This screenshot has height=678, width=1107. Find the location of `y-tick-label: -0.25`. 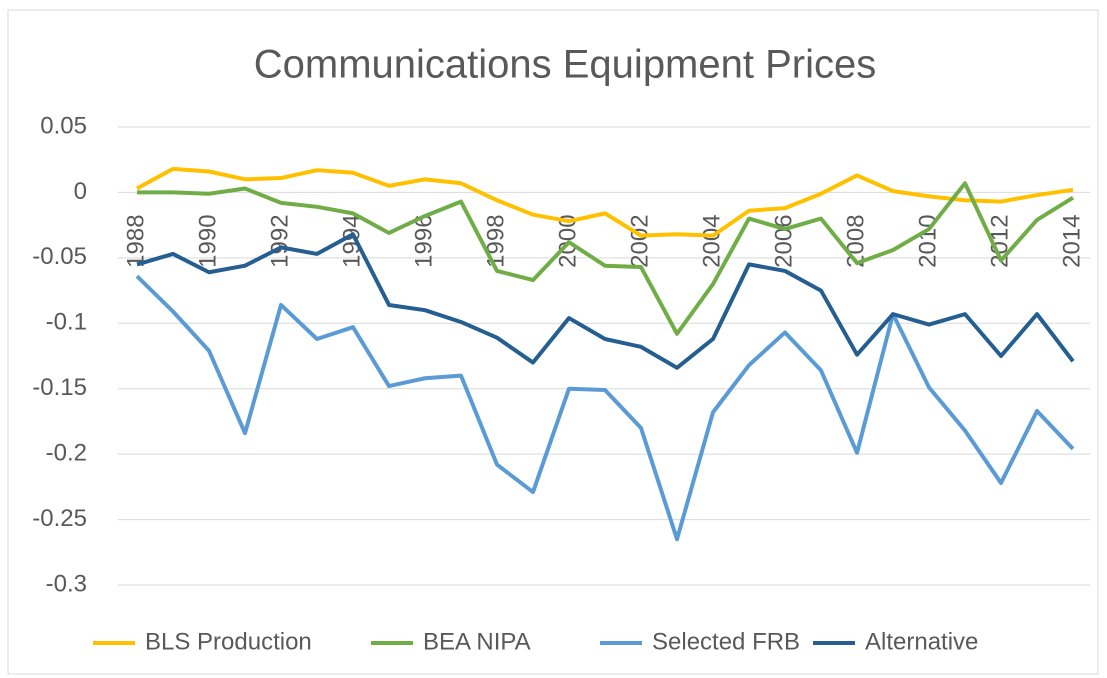

y-tick-label: -0.25 is located at coordinates (59, 518).